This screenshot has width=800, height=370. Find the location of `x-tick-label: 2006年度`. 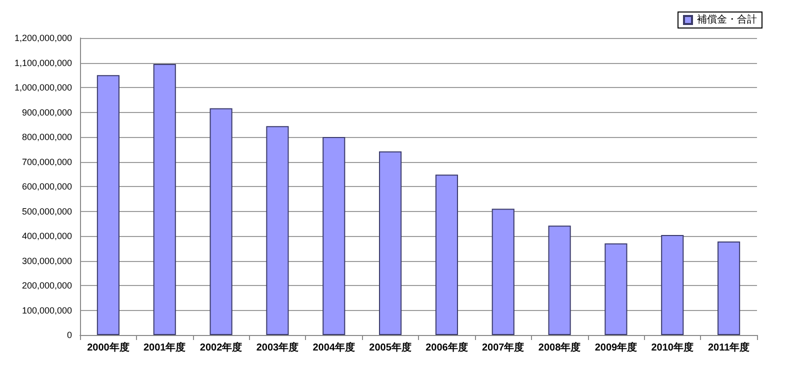

x-tick-label: 2006年度 is located at coordinates (447, 348).